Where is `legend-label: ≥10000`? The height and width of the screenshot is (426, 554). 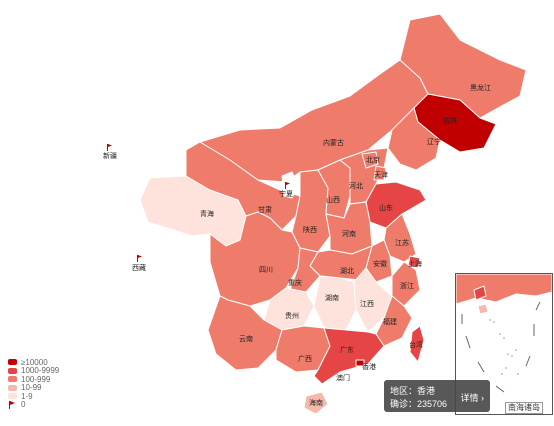
legend-label: ≥10000 is located at coordinates (34, 362).